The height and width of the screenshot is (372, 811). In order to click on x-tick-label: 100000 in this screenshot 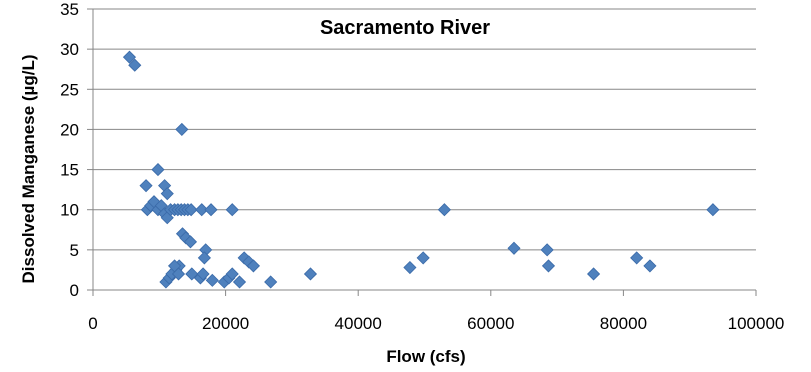, I will do `click(756, 323)`.